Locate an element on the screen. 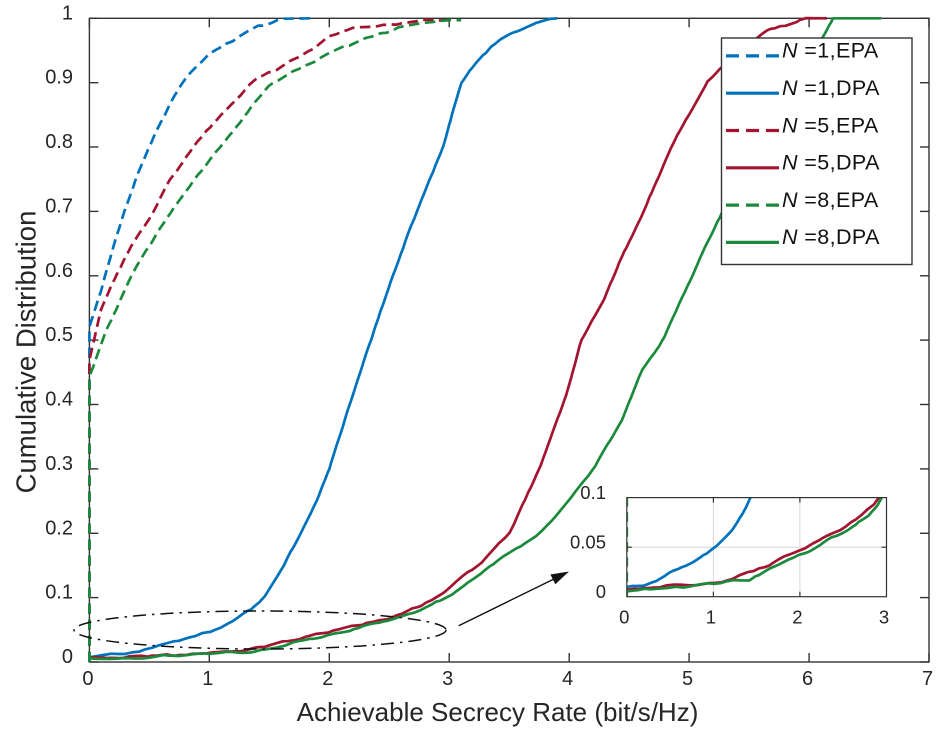 The image size is (937, 732). svg-text: 0.05 is located at coordinates (588, 542).